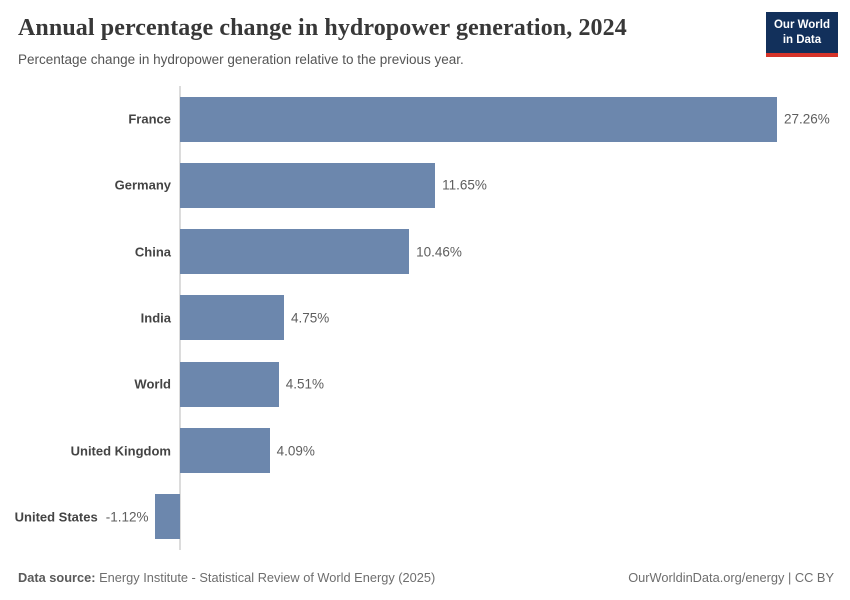 This screenshot has height=600, width=850. Describe the element at coordinates (149, 119) in the screenshot. I see `category-label: France` at that location.